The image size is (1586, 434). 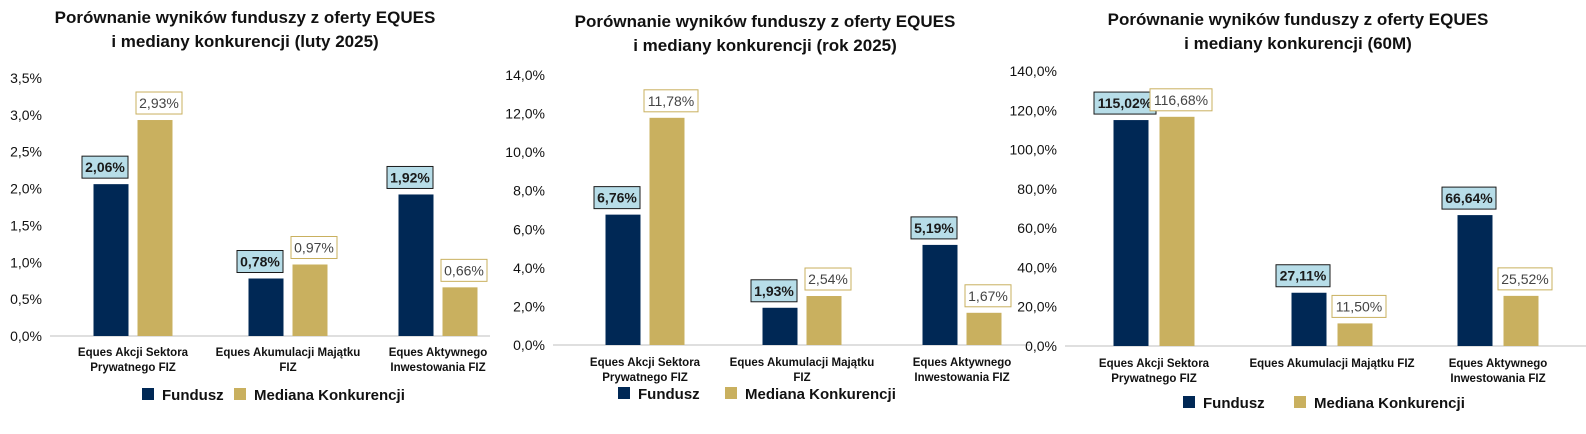 I want to click on data-label-mediana: 0,66%, so click(x=464, y=270).